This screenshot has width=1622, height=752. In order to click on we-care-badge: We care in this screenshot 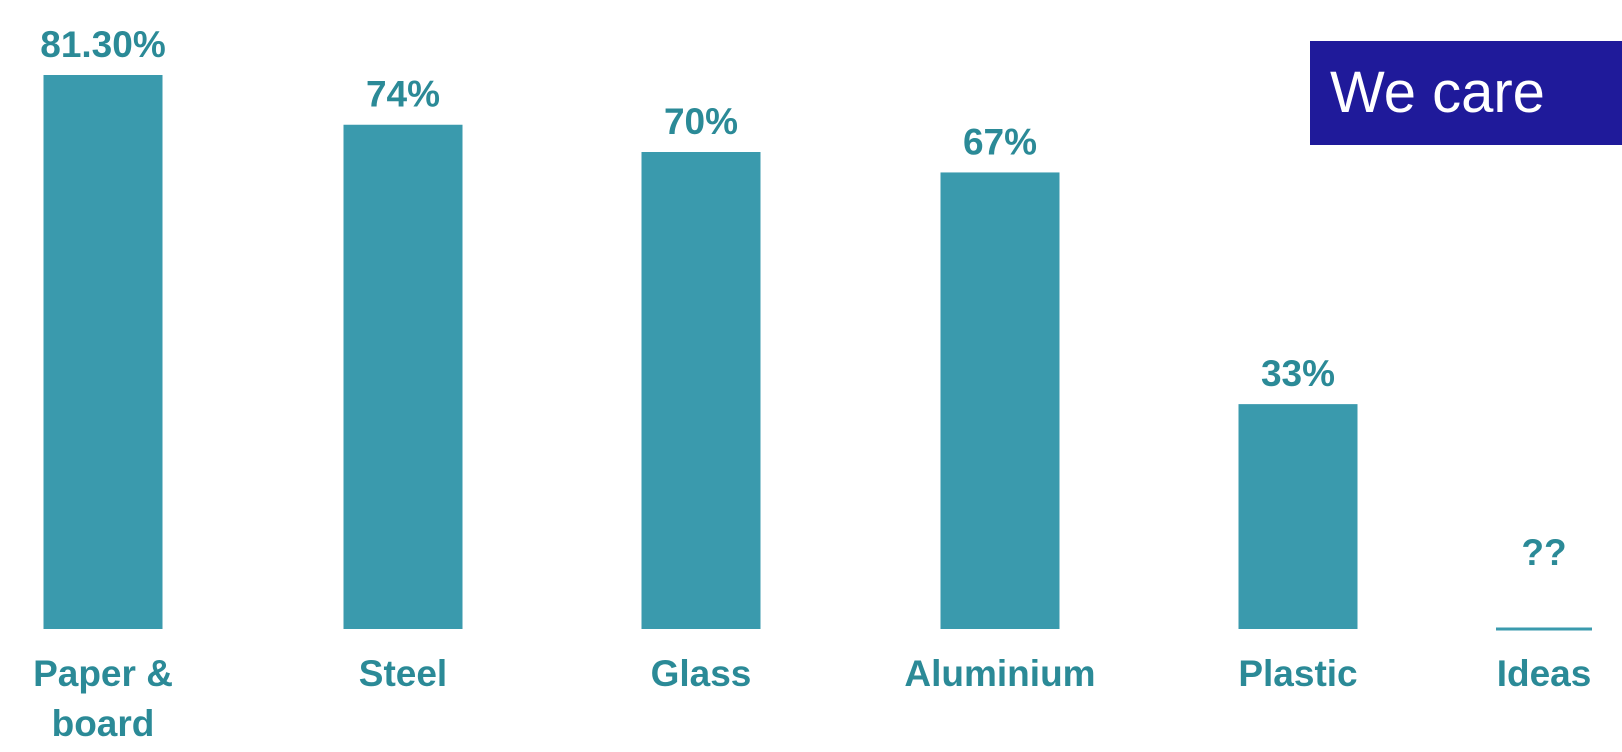, I will do `click(1466, 93)`.